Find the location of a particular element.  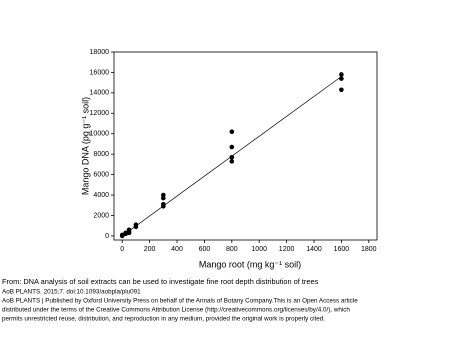

y-axis-label: Mango DNA (pg g⁻¹ soil) is located at coordinates (85, 146).